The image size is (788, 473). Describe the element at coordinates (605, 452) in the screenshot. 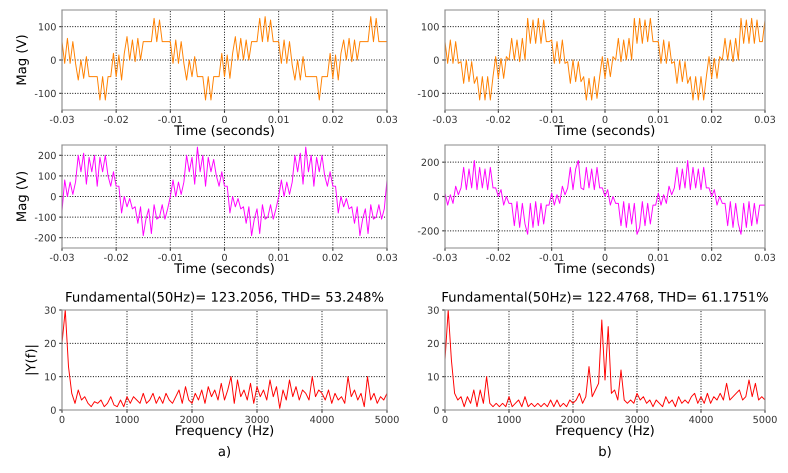

I see `text: b)` at that location.